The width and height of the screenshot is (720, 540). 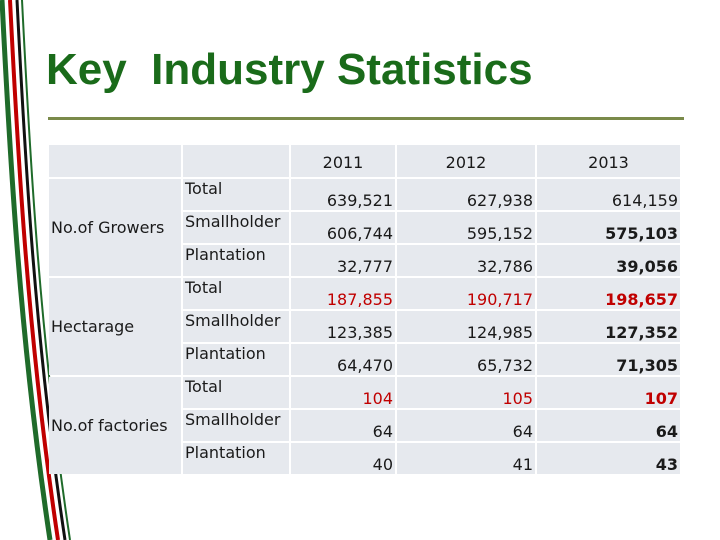 What do you see at coordinates (608, 326) in the screenshot?
I see `value-cell: 127,352` at bounding box center [608, 326].